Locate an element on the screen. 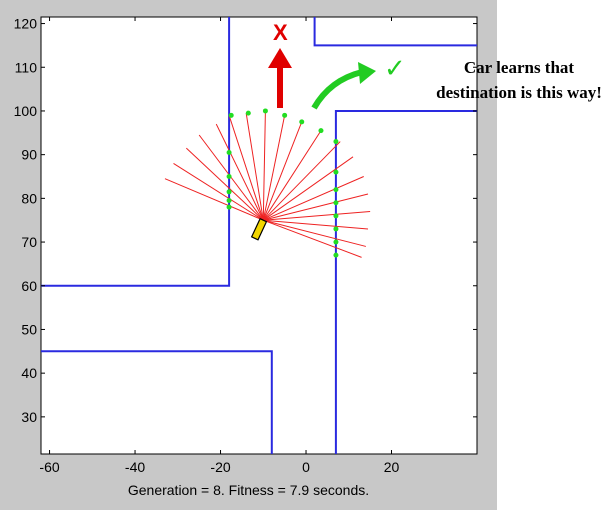  x-tick-label-2: -20 is located at coordinates (220, 467).